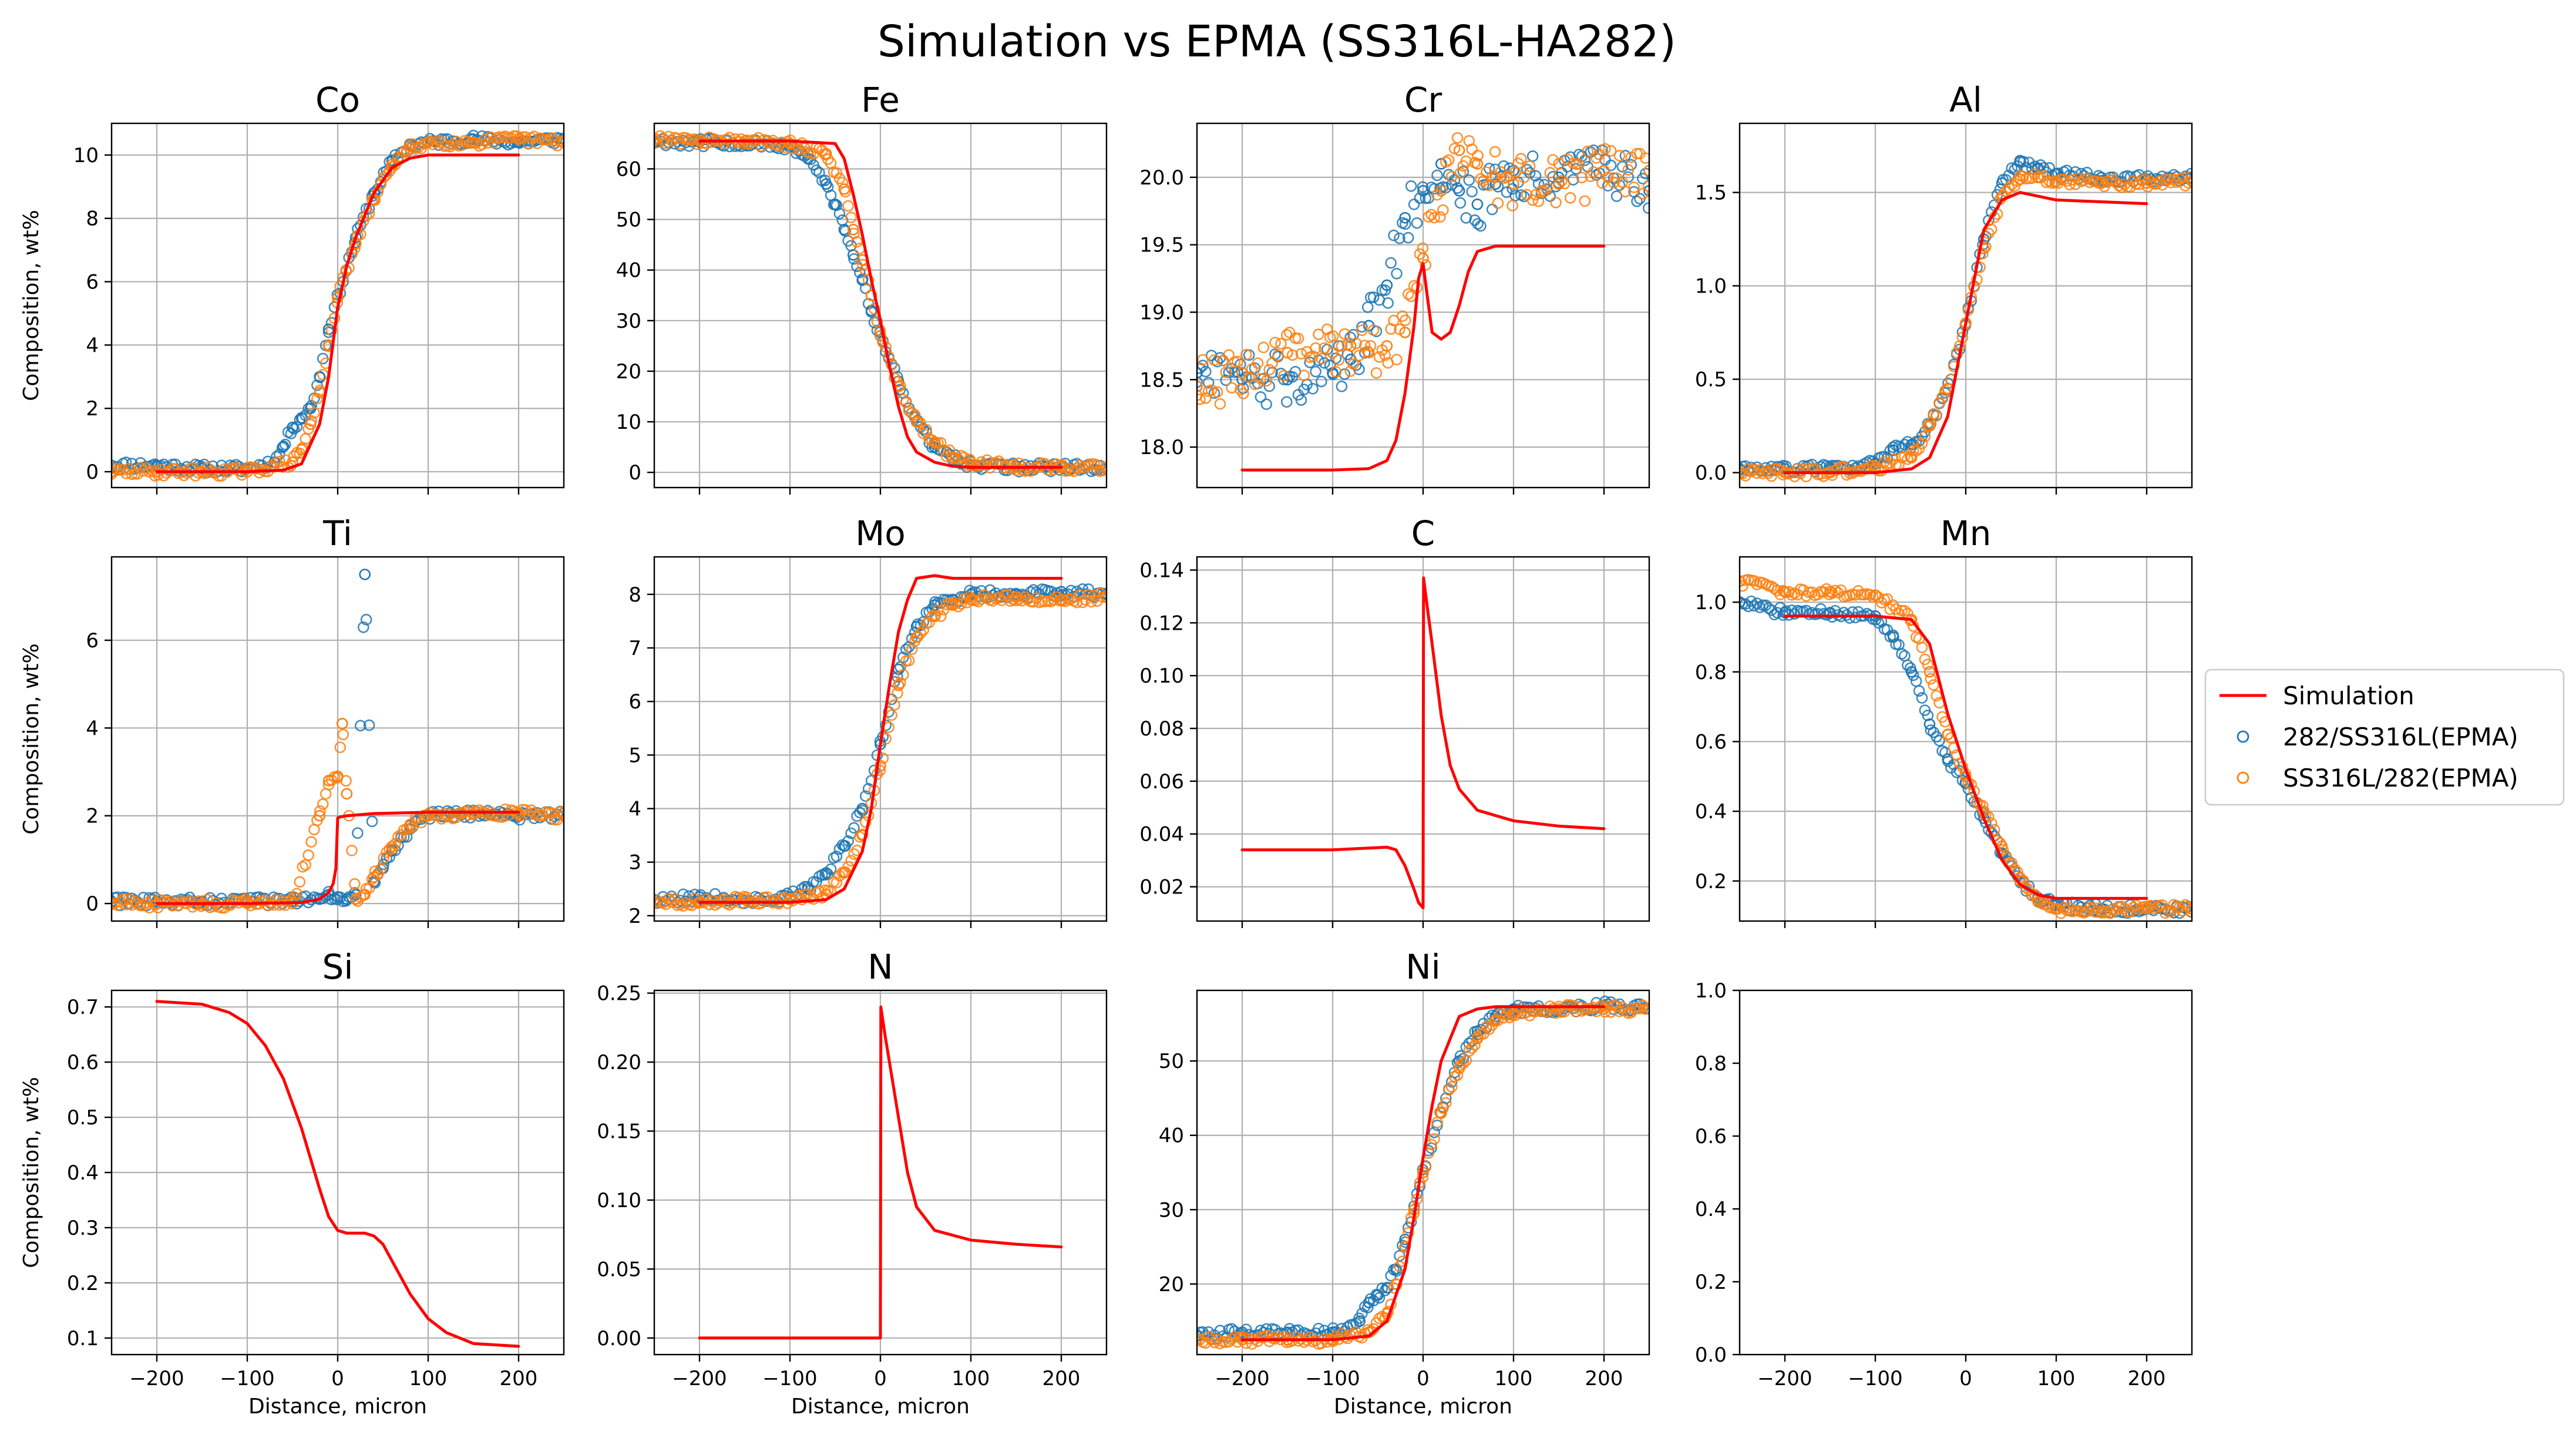 The image size is (2576, 1438). Describe the element at coordinates (1161, 887) in the screenshot. I see `y-tick-label: 0.02` at that location.